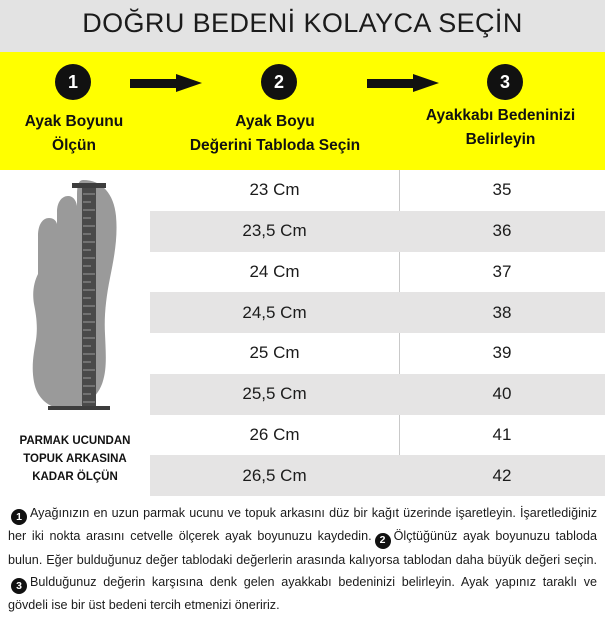  What do you see at coordinates (274, 312) in the screenshot?
I see `cell-foot-length: 24,5 Cm` at bounding box center [274, 312].